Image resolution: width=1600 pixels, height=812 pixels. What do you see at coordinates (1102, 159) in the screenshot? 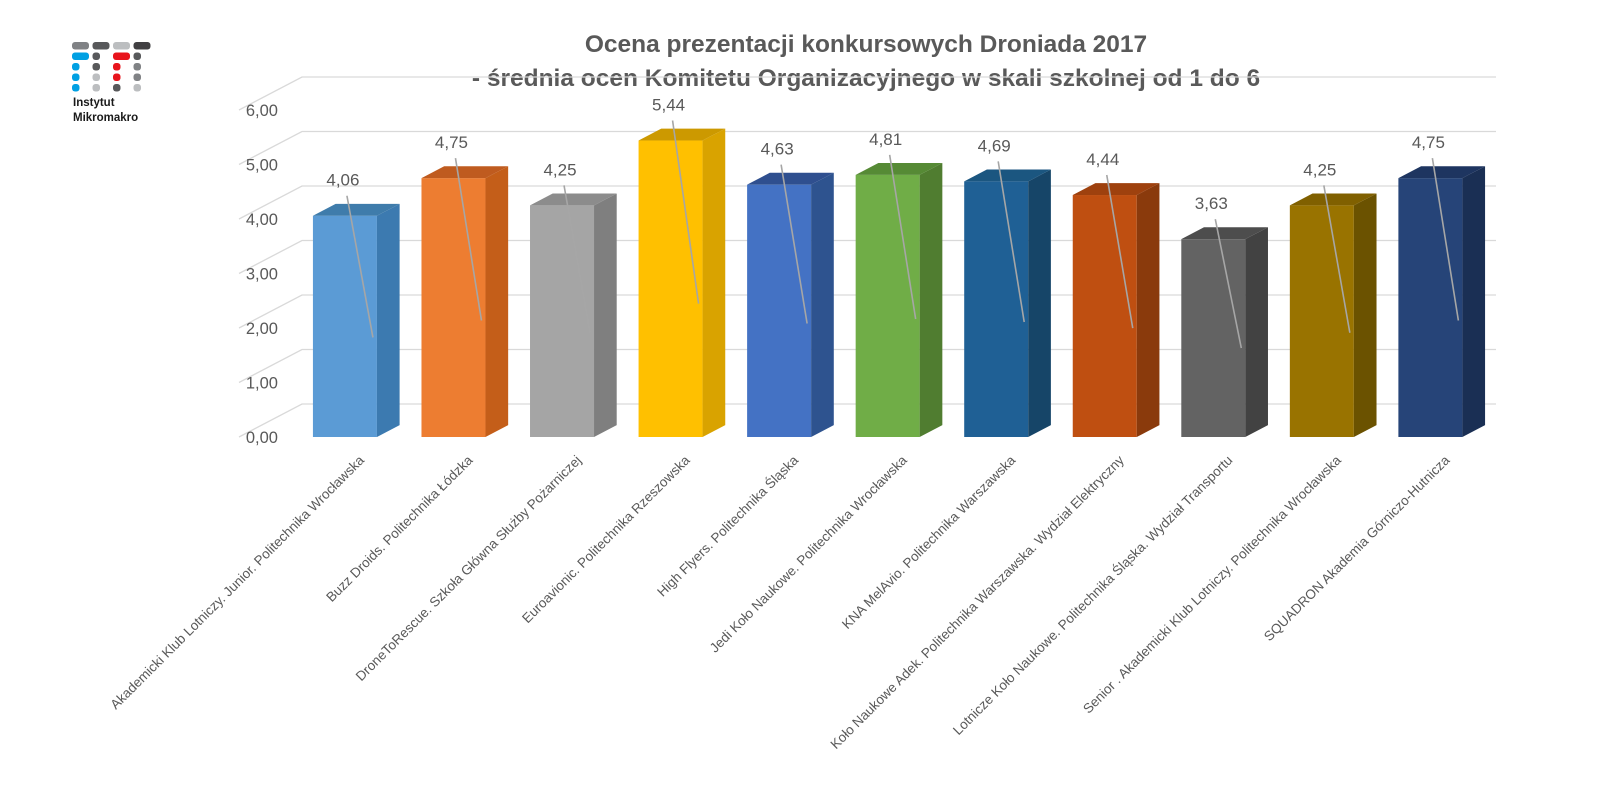
I see `data-label: 4,44` at bounding box center [1102, 159].